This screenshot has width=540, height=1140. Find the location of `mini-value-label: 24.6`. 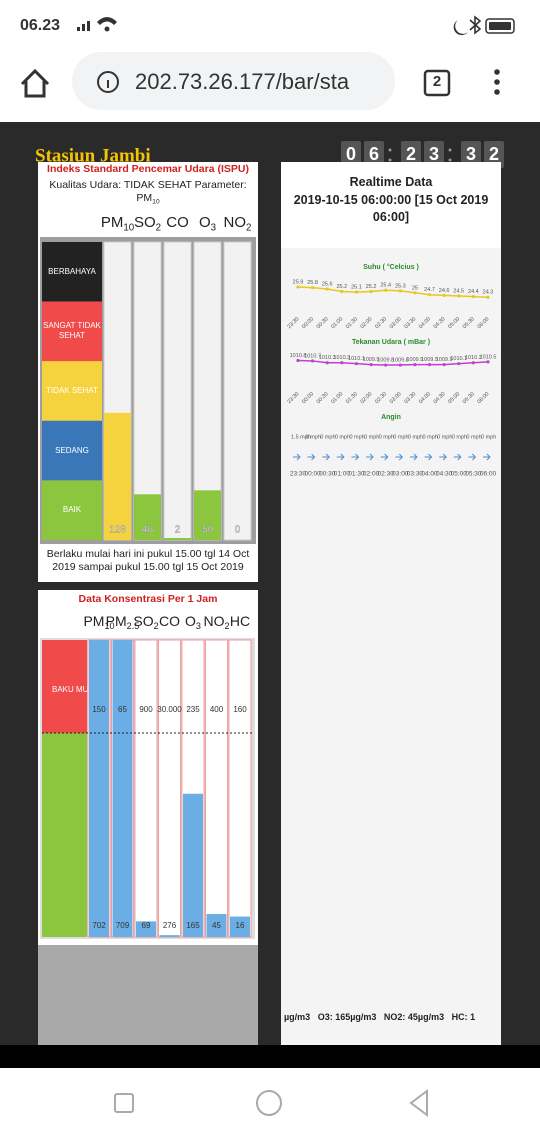

mini-value-label: 24.6 is located at coordinates (444, 291).